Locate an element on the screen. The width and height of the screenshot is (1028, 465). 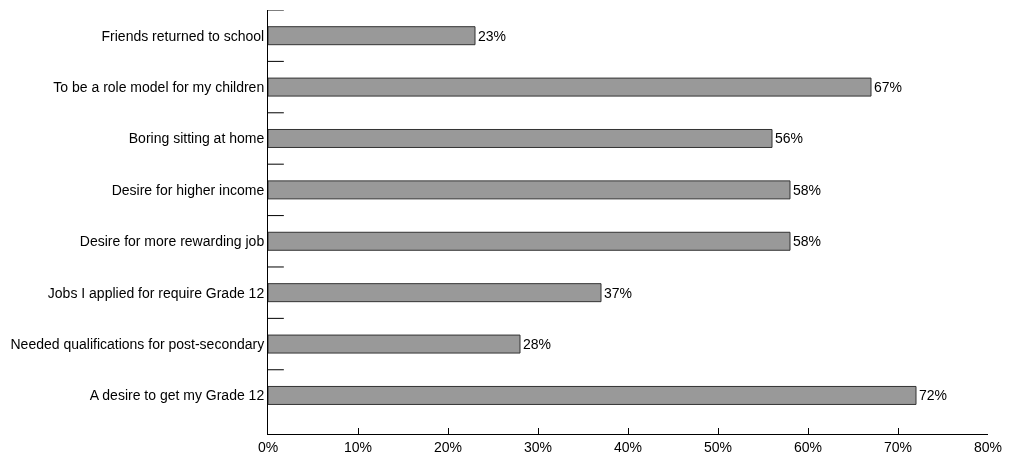
data-label: 37% is located at coordinates (618, 292).